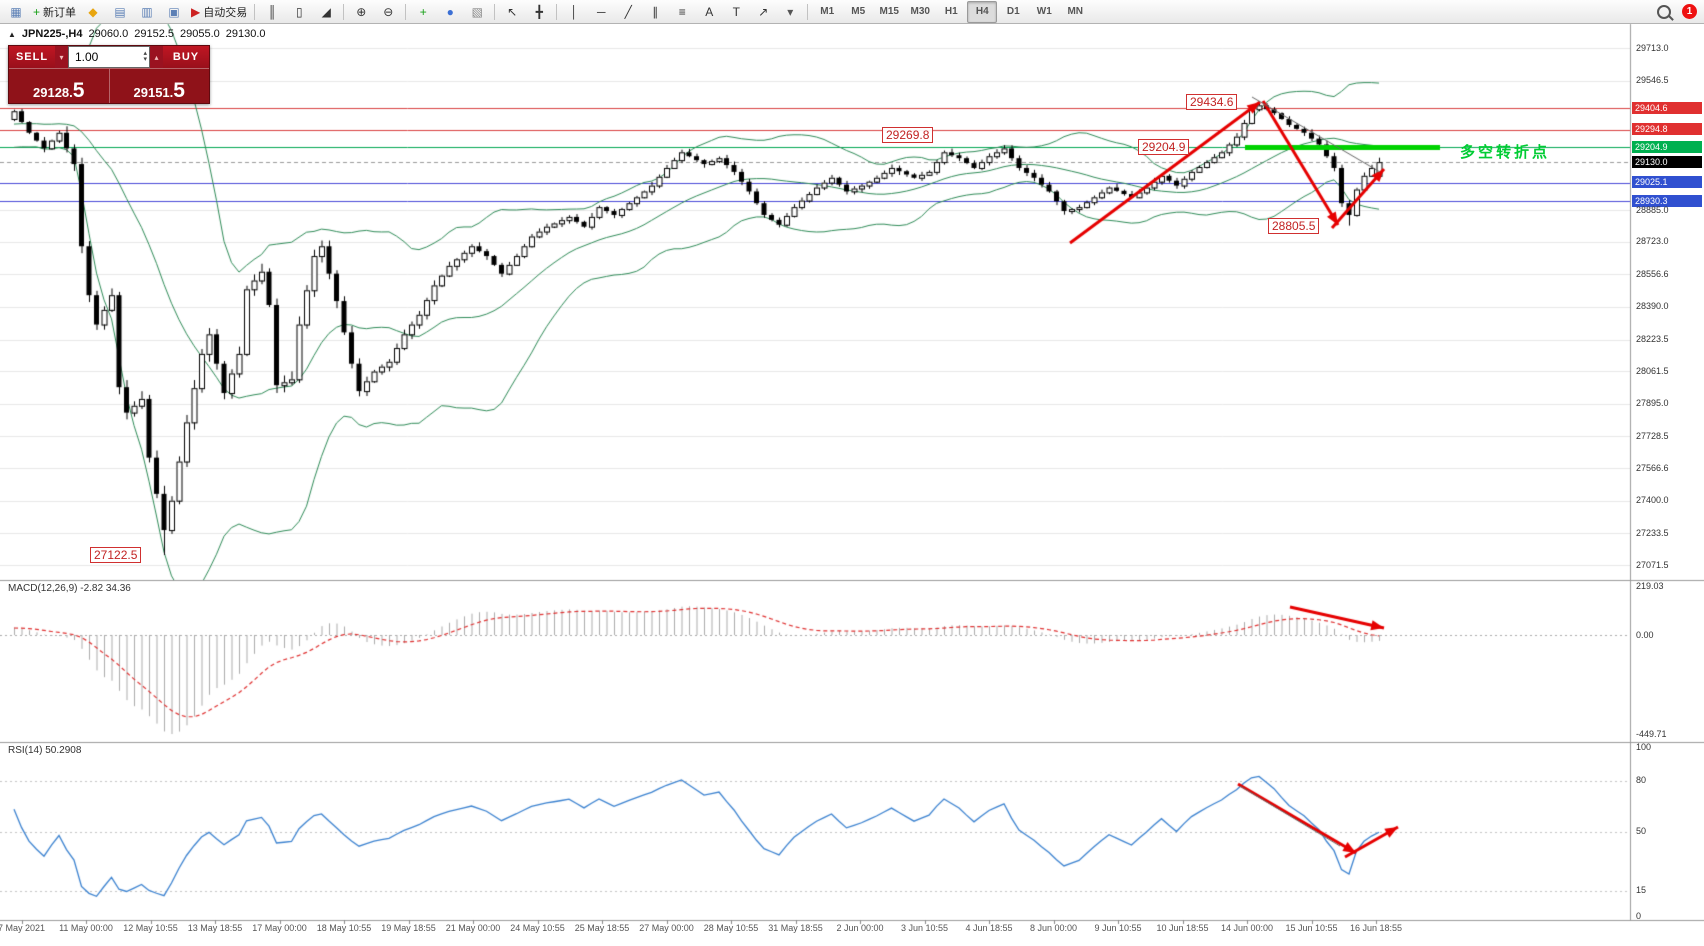 Image resolution: width=1704 pixels, height=946 pixels. What do you see at coordinates (1689, 11) in the screenshot?
I see `notification-badge: 1` at bounding box center [1689, 11].